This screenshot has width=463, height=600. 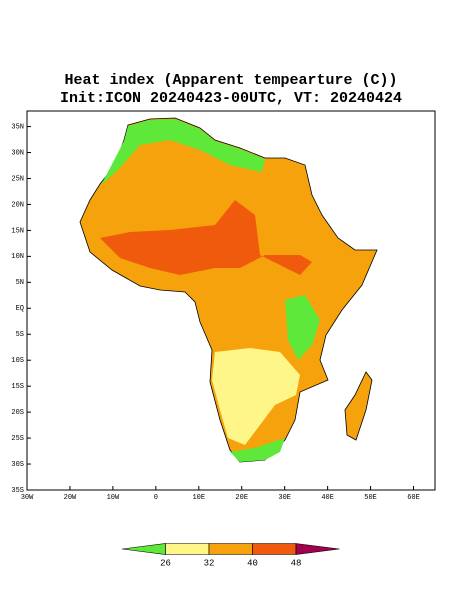 I want to click on y-tick-label: EQ, so click(x=20, y=309).